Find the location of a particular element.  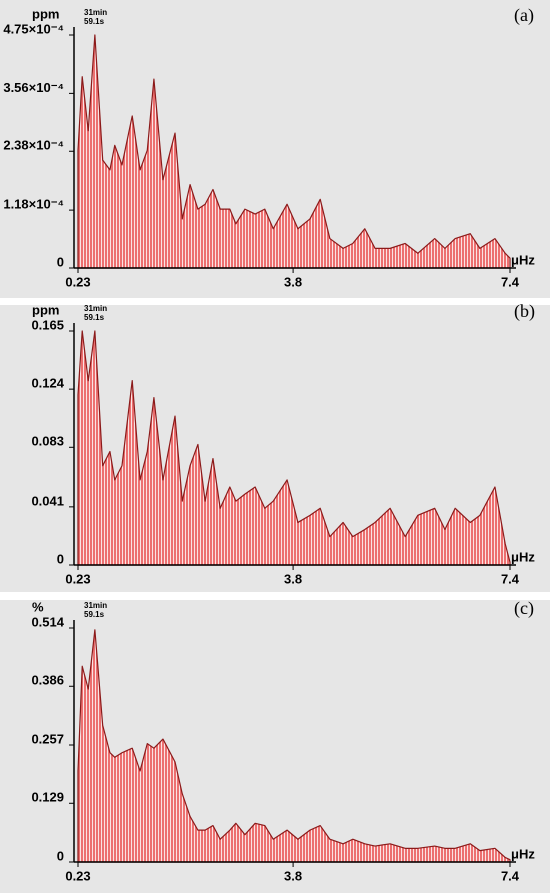

y-tick-label: 0.257 is located at coordinates (47, 738).